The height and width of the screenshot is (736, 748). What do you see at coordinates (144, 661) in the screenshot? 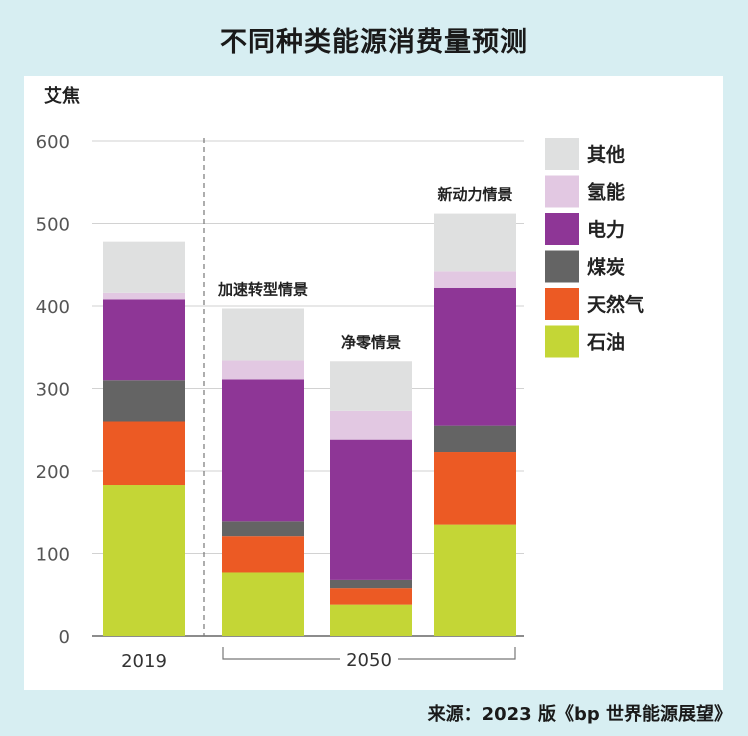
I see `x-tick-label: 2019` at bounding box center [144, 661].